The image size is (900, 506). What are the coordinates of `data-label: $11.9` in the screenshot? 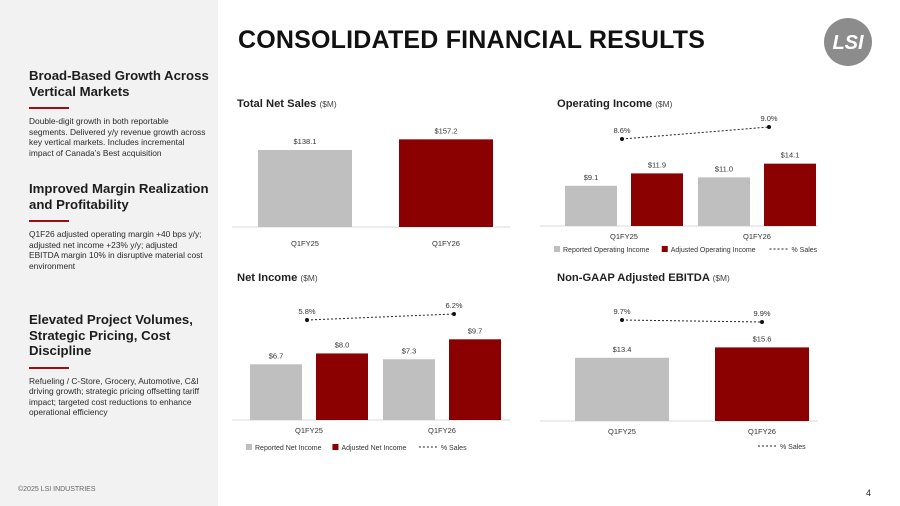 It's located at (657, 164).